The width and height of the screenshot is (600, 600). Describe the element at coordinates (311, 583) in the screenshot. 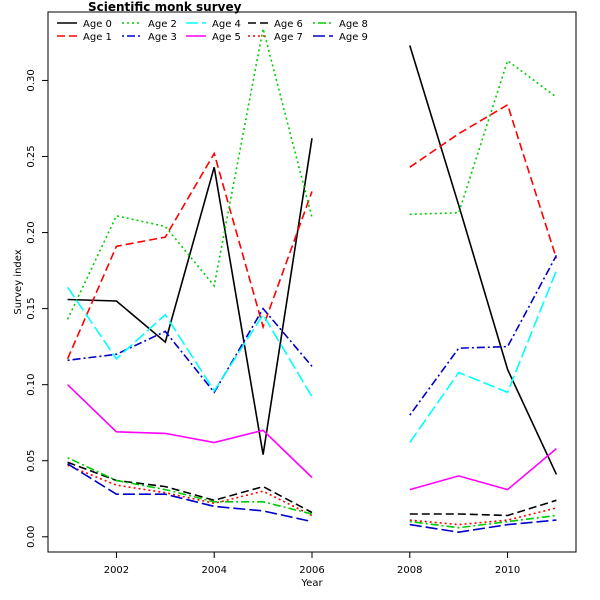

I see `x-axis-title: Year` at that location.